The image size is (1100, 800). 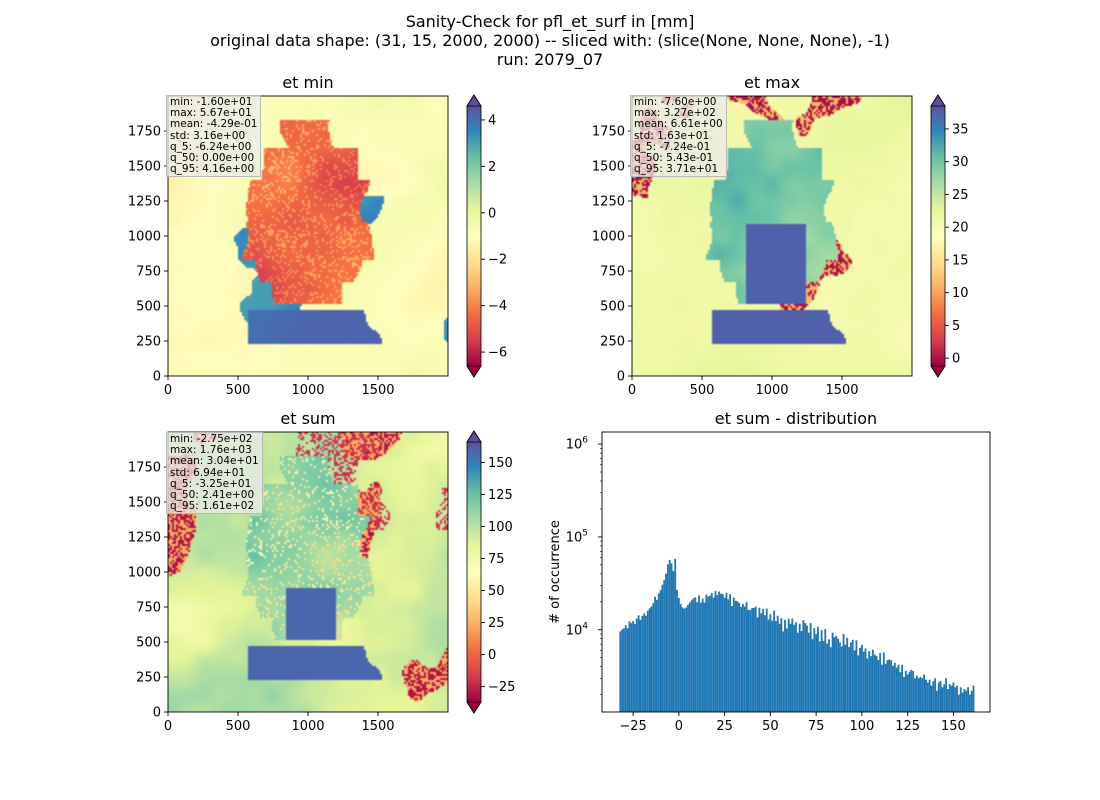 What do you see at coordinates (212, 158) in the screenshot?
I see `stat-line: q_50: 0.00e+00` at bounding box center [212, 158].